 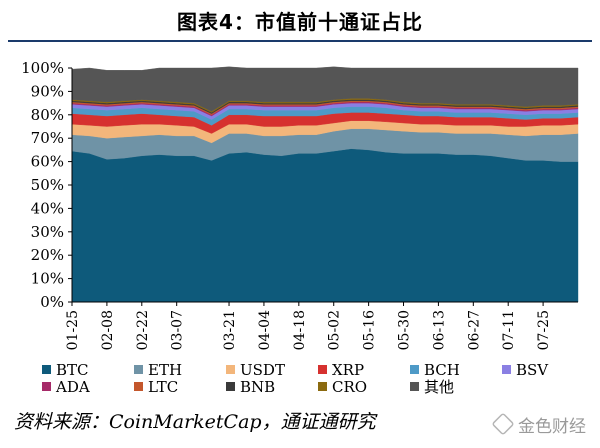 What do you see at coordinates (72, 387) in the screenshot?
I see `legend-label: ADA` at bounding box center [72, 387].